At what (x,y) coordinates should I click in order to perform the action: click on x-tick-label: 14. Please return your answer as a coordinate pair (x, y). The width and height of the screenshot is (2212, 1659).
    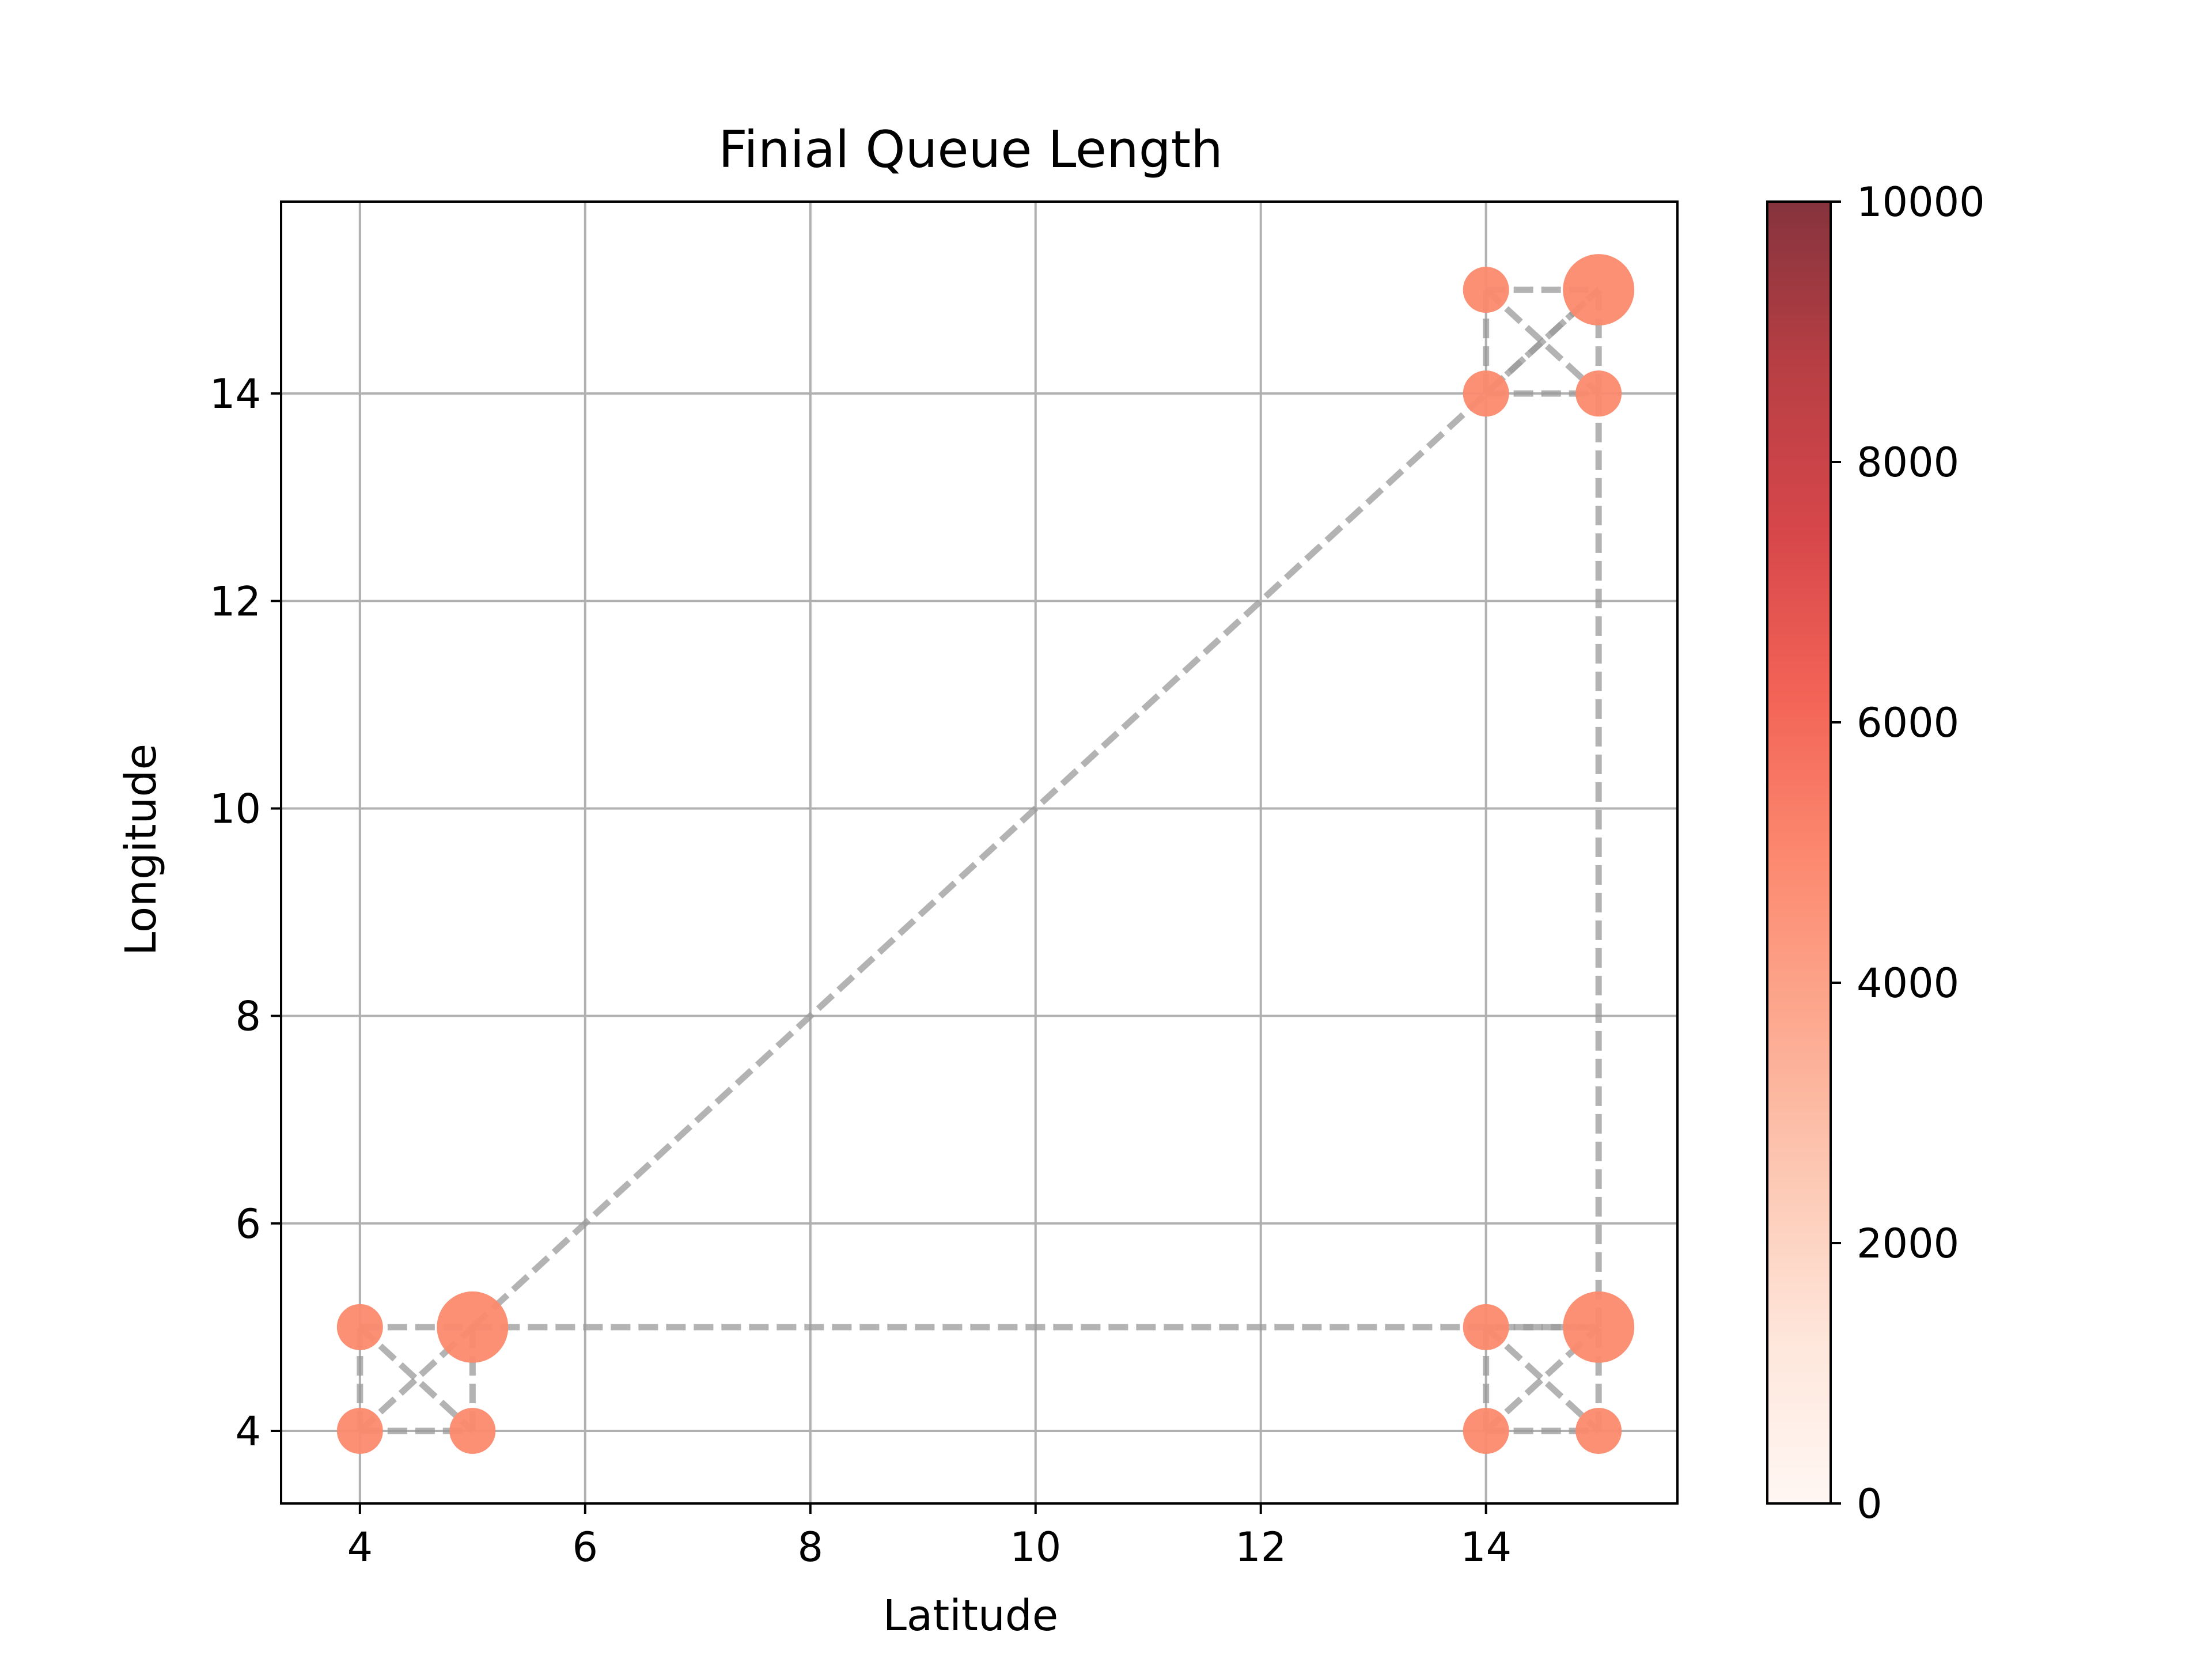
    Looking at the image, I should click on (1486, 1547).